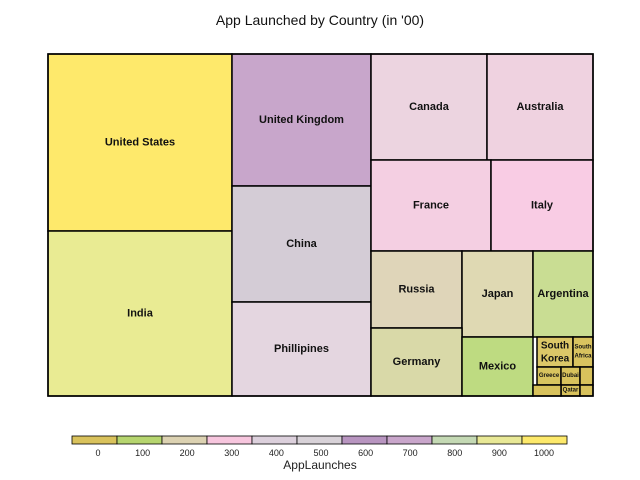  I want to click on cell-label-france: France, so click(431, 206).